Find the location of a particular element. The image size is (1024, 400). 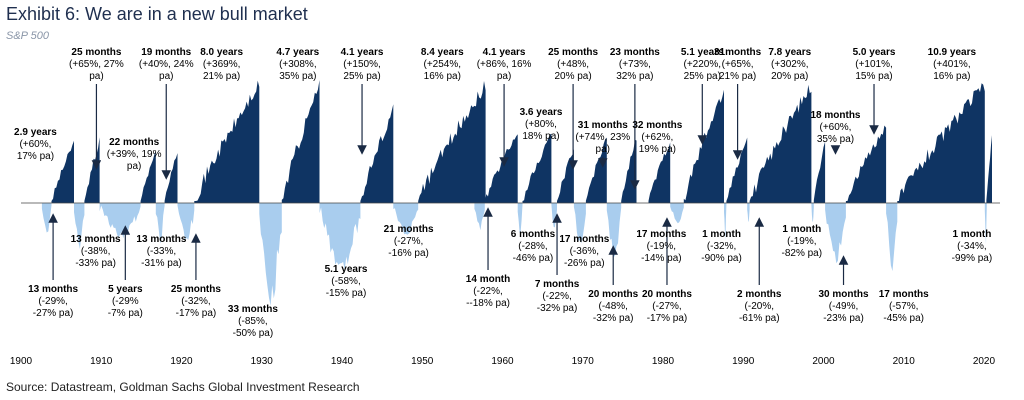

bull-label-line: (+302%, is located at coordinates (790, 64).